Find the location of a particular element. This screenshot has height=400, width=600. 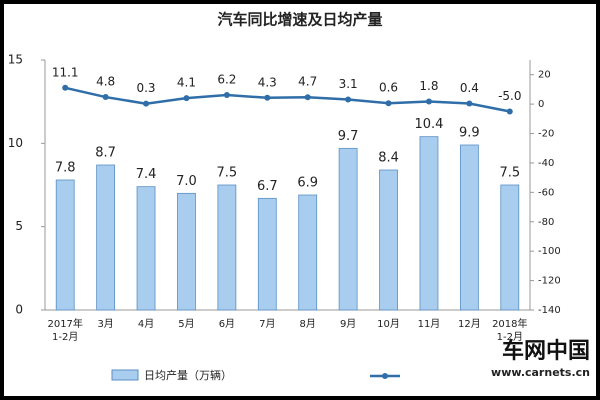

bar-value-label: 10.4 is located at coordinates (428, 124).